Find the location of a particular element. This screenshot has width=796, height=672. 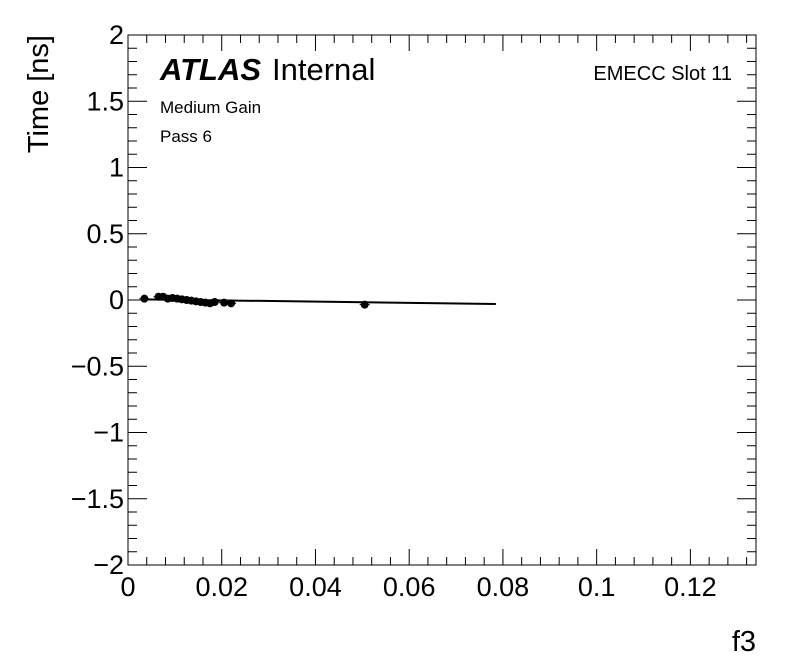

x-tick-labels: 0 0.02 0.04 0.06 0.08 0.1 0.12 is located at coordinates (418, 587).